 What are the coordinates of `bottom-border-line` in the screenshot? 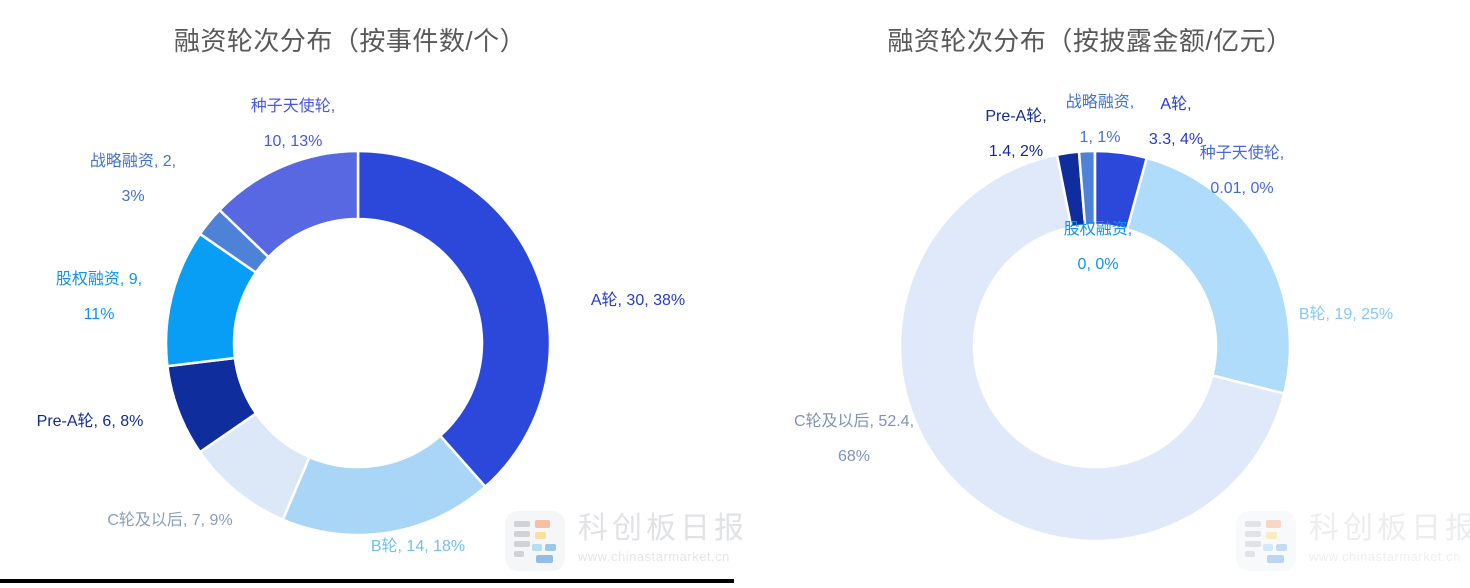 It's located at (367, 581).